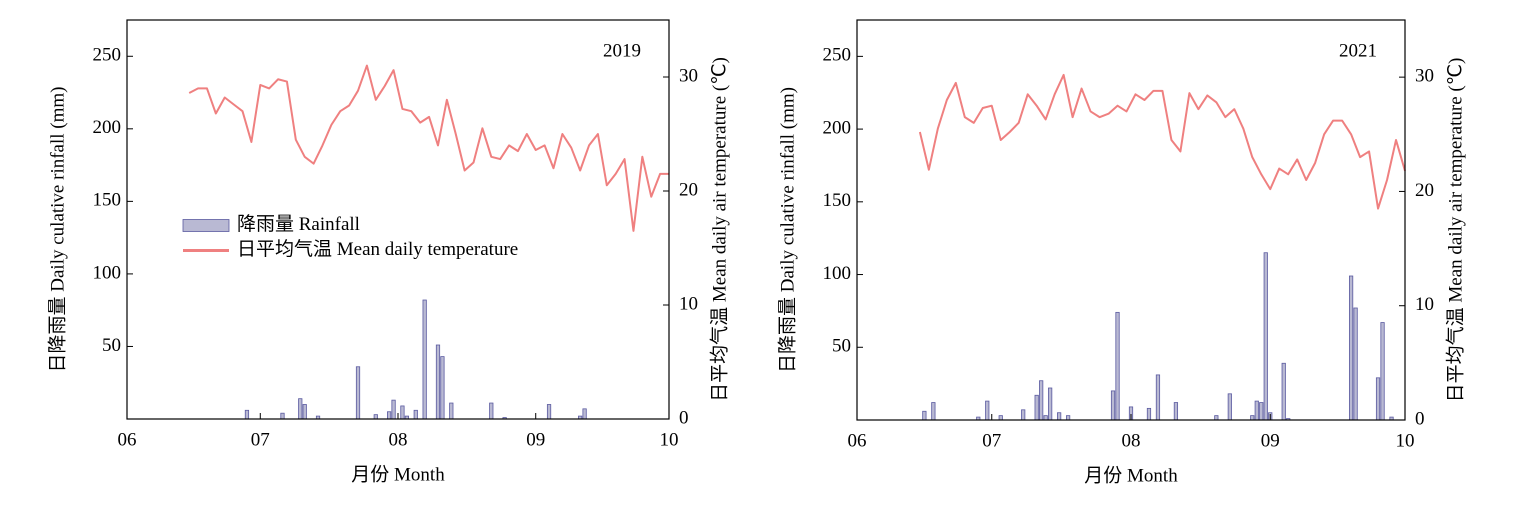 This screenshot has height=511, width=1535. Describe the element at coordinates (298, 224) in the screenshot. I see `legend-label: 降雨量 Rainfall` at that location.